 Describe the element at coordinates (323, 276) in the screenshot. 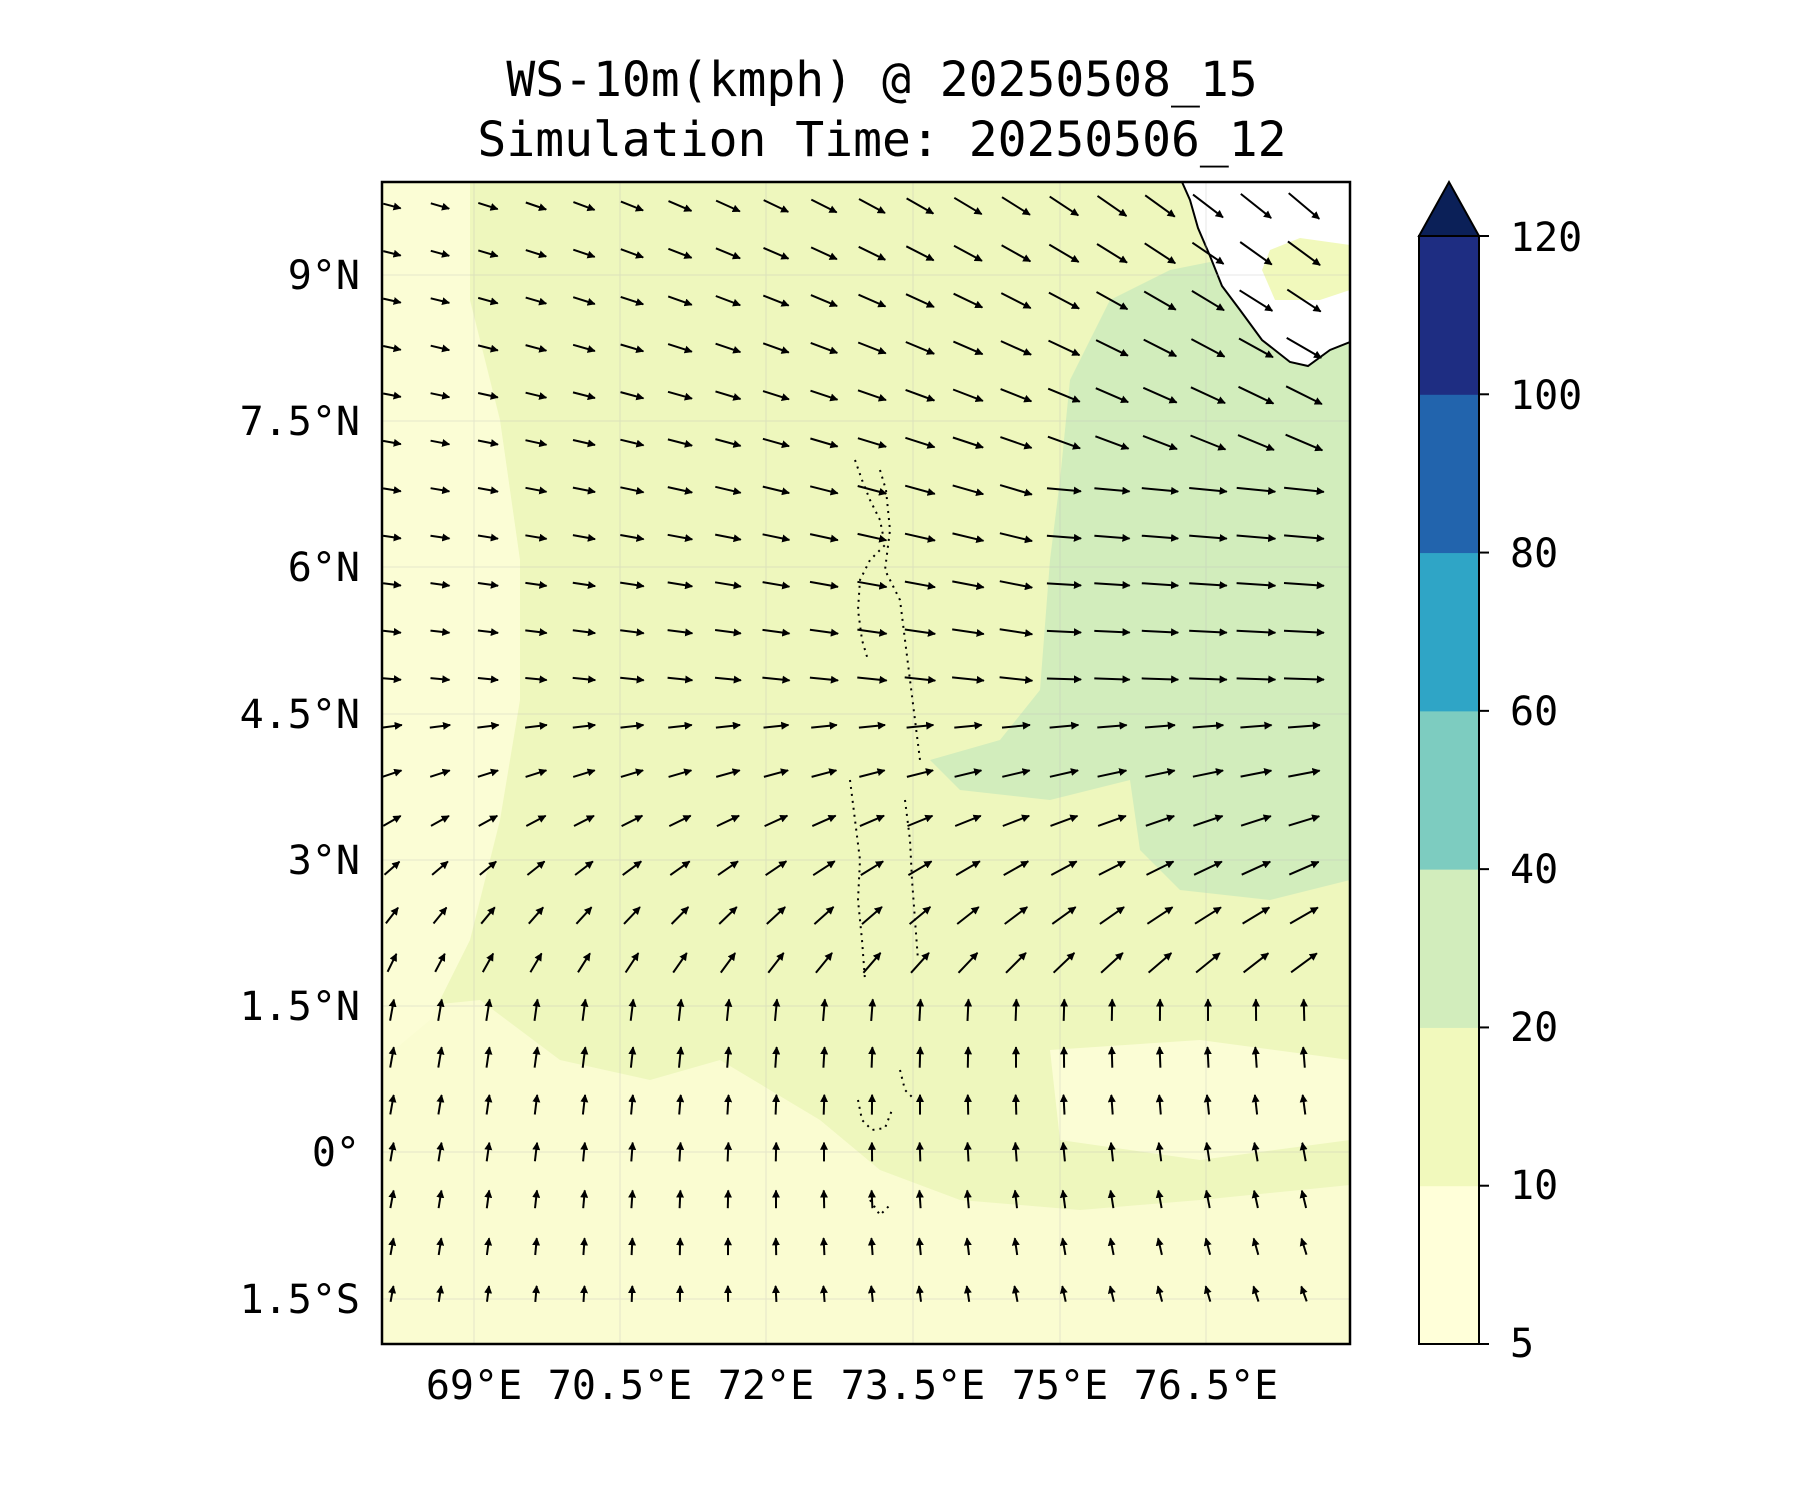

I see `lat-label-9n: 9°N` at that location.